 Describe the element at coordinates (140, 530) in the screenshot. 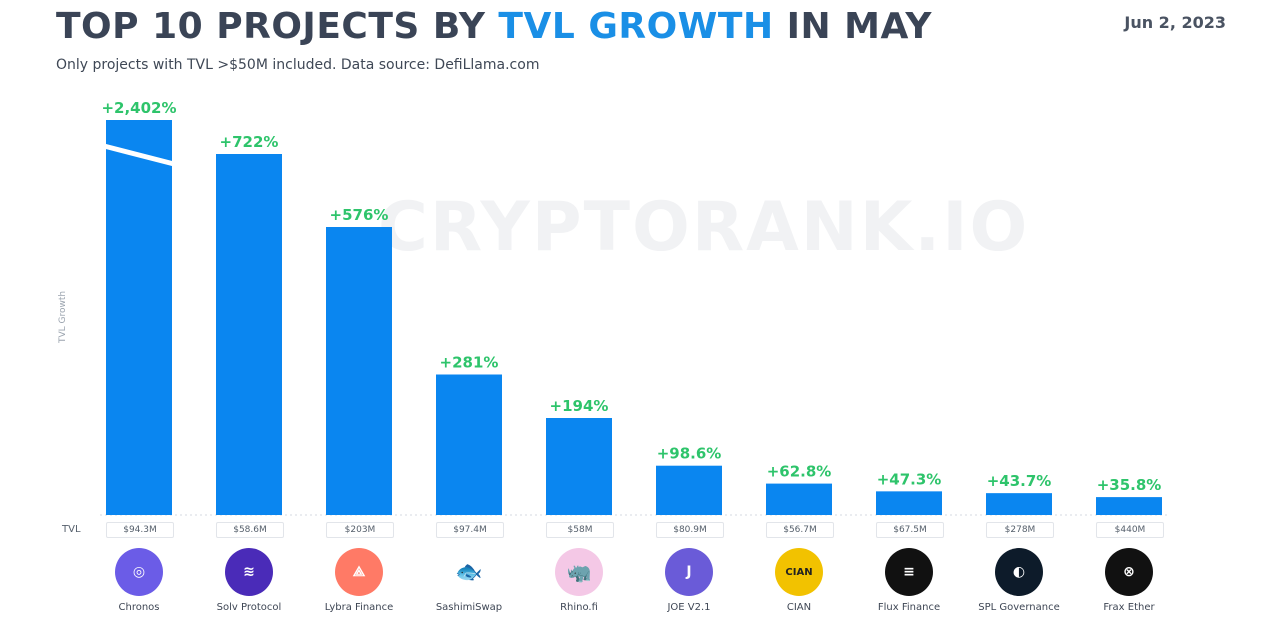

I see `tvl-value: $94.3M` at that location.